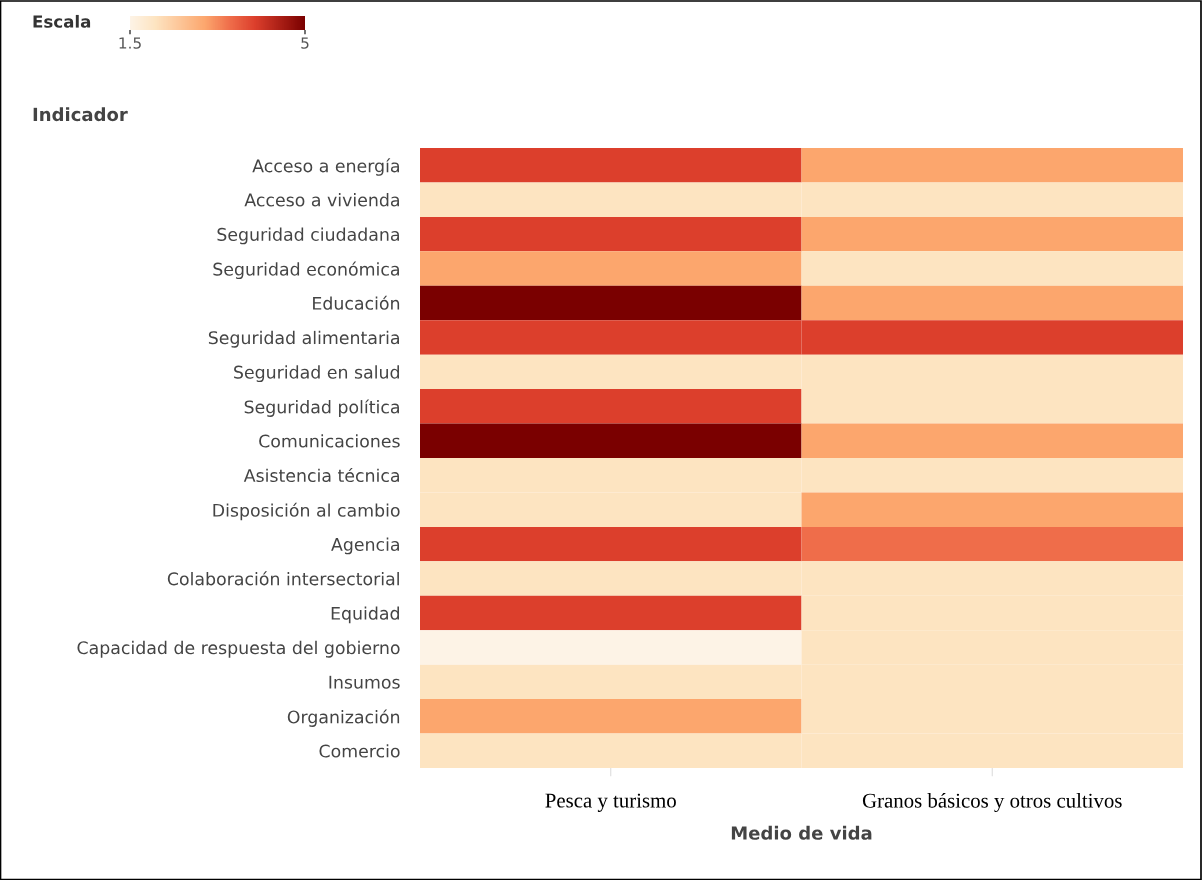 The height and width of the screenshot is (880, 1202). What do you see at coordinates (325, 167) in the screenshot?
I see `y-tick-label: Acceso a energía` at bounding box center [325, 167].